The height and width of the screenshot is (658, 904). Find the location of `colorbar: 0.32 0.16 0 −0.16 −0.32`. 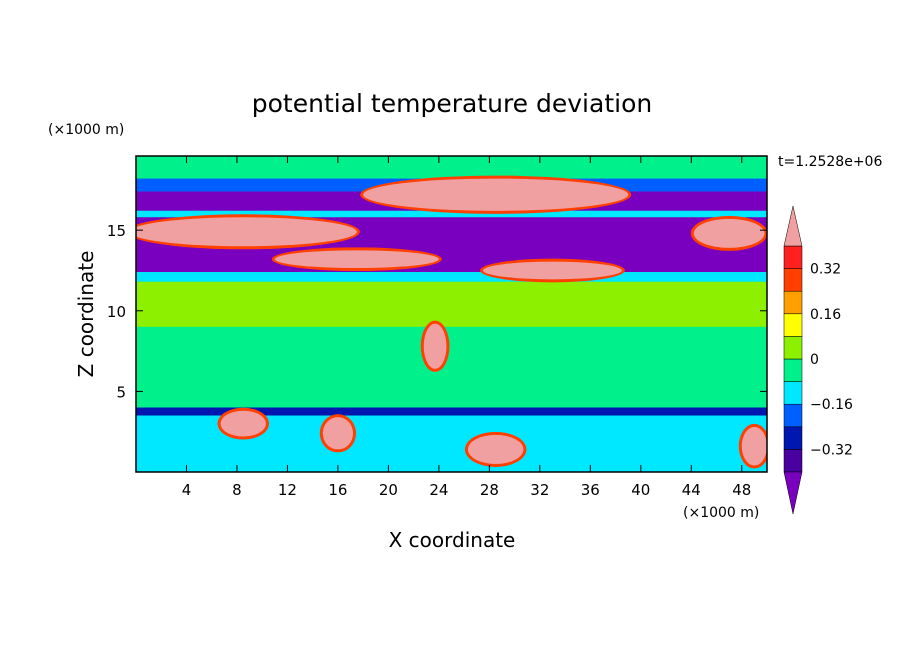

colorbar: 0.32 0.16 0 −0.16 −0.32 is located at coordinates (818, 360).